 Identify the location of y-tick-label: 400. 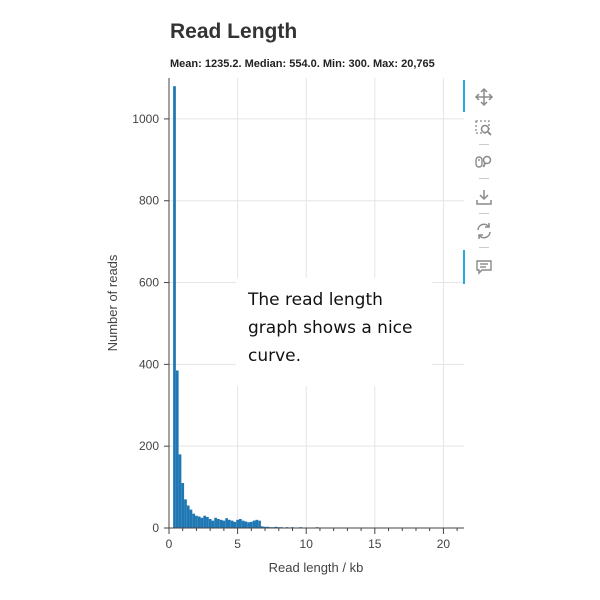
(149, 364).